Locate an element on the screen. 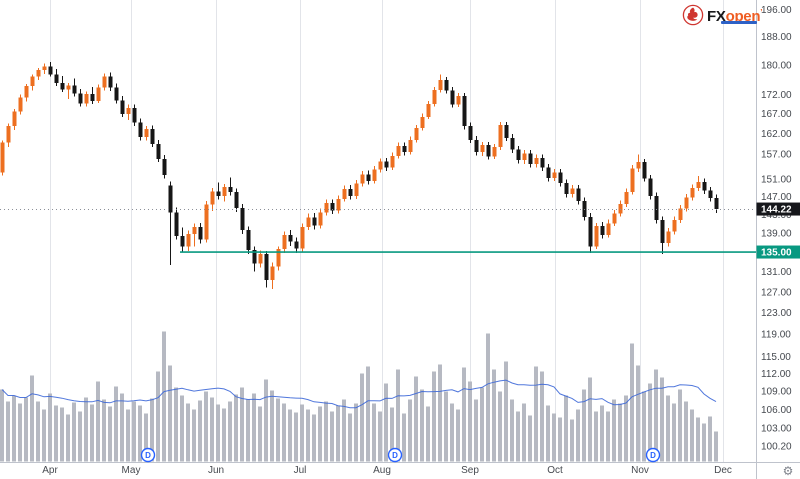 This screenshot has width=800, height=479. price-axis-label: 147.00 is located at coordinates (776, 197).